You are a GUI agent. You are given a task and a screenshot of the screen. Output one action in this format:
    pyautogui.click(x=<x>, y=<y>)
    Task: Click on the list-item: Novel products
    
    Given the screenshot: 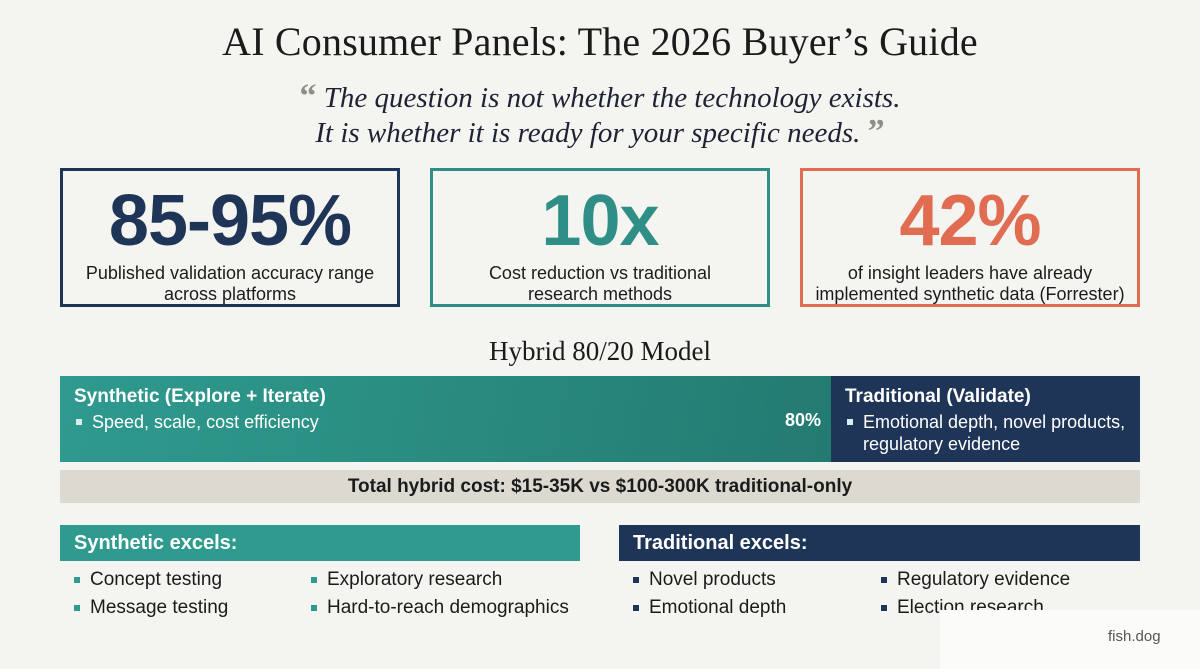 What is the action you would take?
    pyautogui.click(x=704, y=580)
    